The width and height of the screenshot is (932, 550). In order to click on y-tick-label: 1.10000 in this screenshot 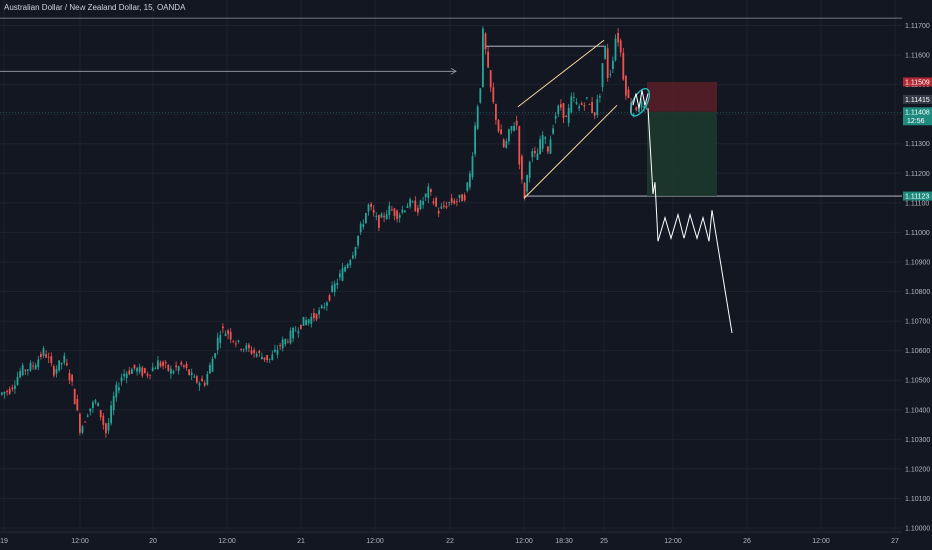, I will do `click(917, 529)`.